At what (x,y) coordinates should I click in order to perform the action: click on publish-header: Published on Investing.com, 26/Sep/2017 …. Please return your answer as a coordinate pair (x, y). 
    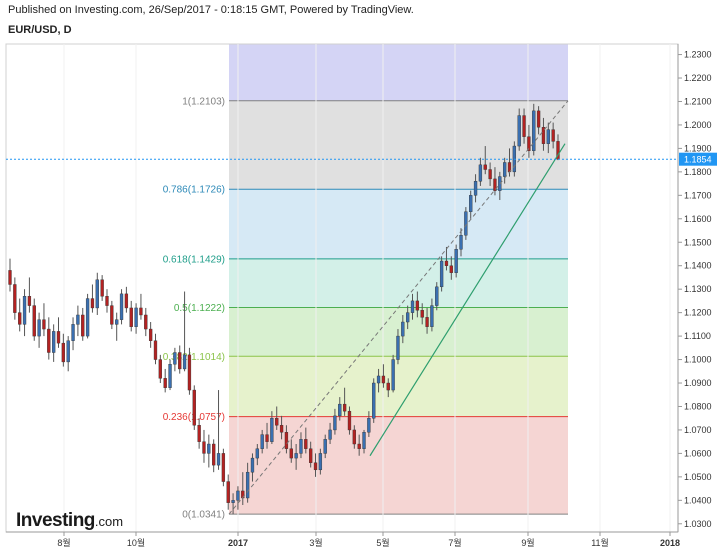
    Looking at the image, I should click on (211, 10).